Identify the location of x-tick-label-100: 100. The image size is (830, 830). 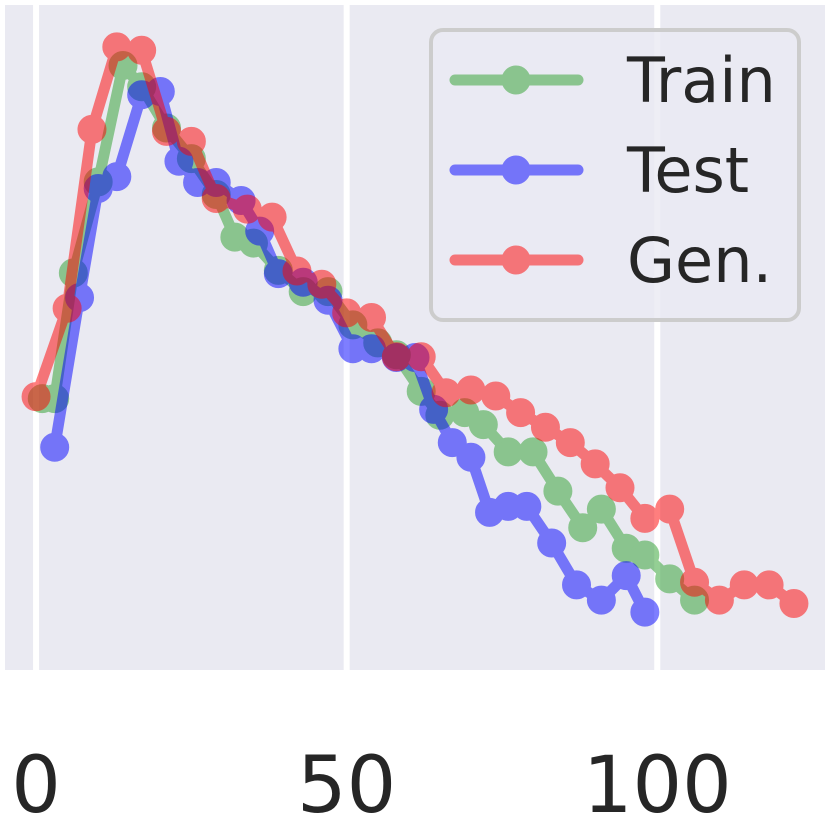
(657, 785).